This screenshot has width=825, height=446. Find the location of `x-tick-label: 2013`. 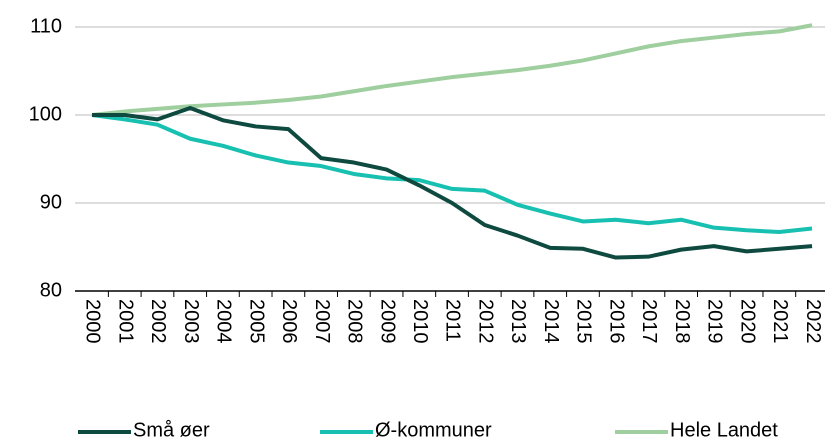

x-tick-label: 2013 is located at coordinates (518, 321).